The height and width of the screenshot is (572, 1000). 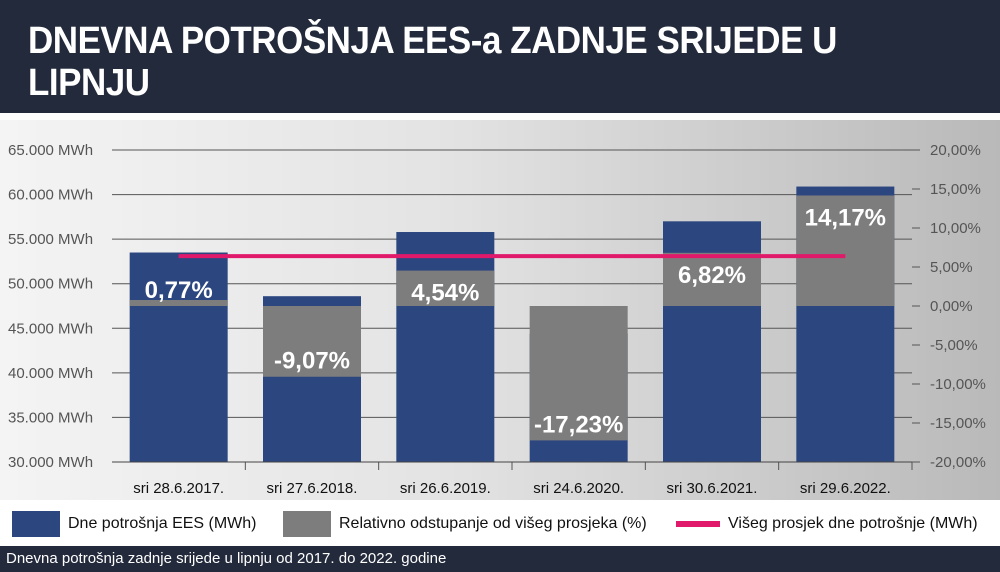 I want to click on legend-item-consumption: Dne potrošnja EES (MWh), so click(x=134, y=524).